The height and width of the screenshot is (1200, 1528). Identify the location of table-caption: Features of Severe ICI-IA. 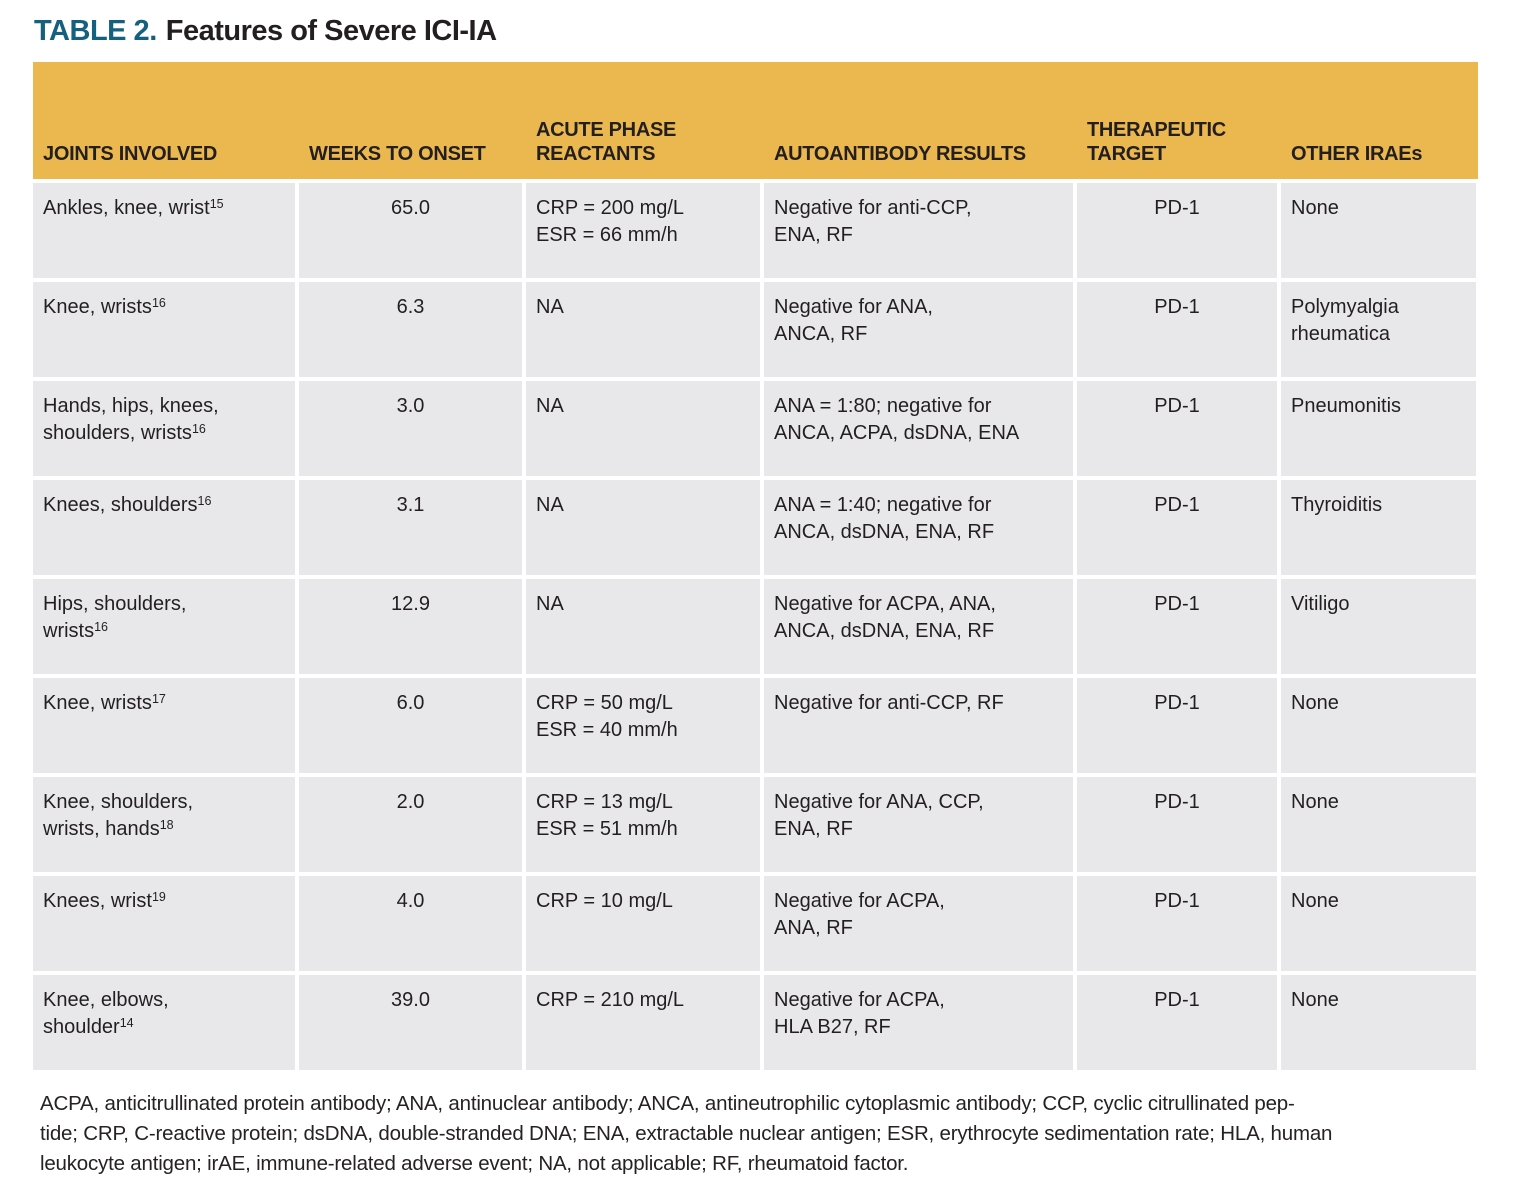
(331, 31).